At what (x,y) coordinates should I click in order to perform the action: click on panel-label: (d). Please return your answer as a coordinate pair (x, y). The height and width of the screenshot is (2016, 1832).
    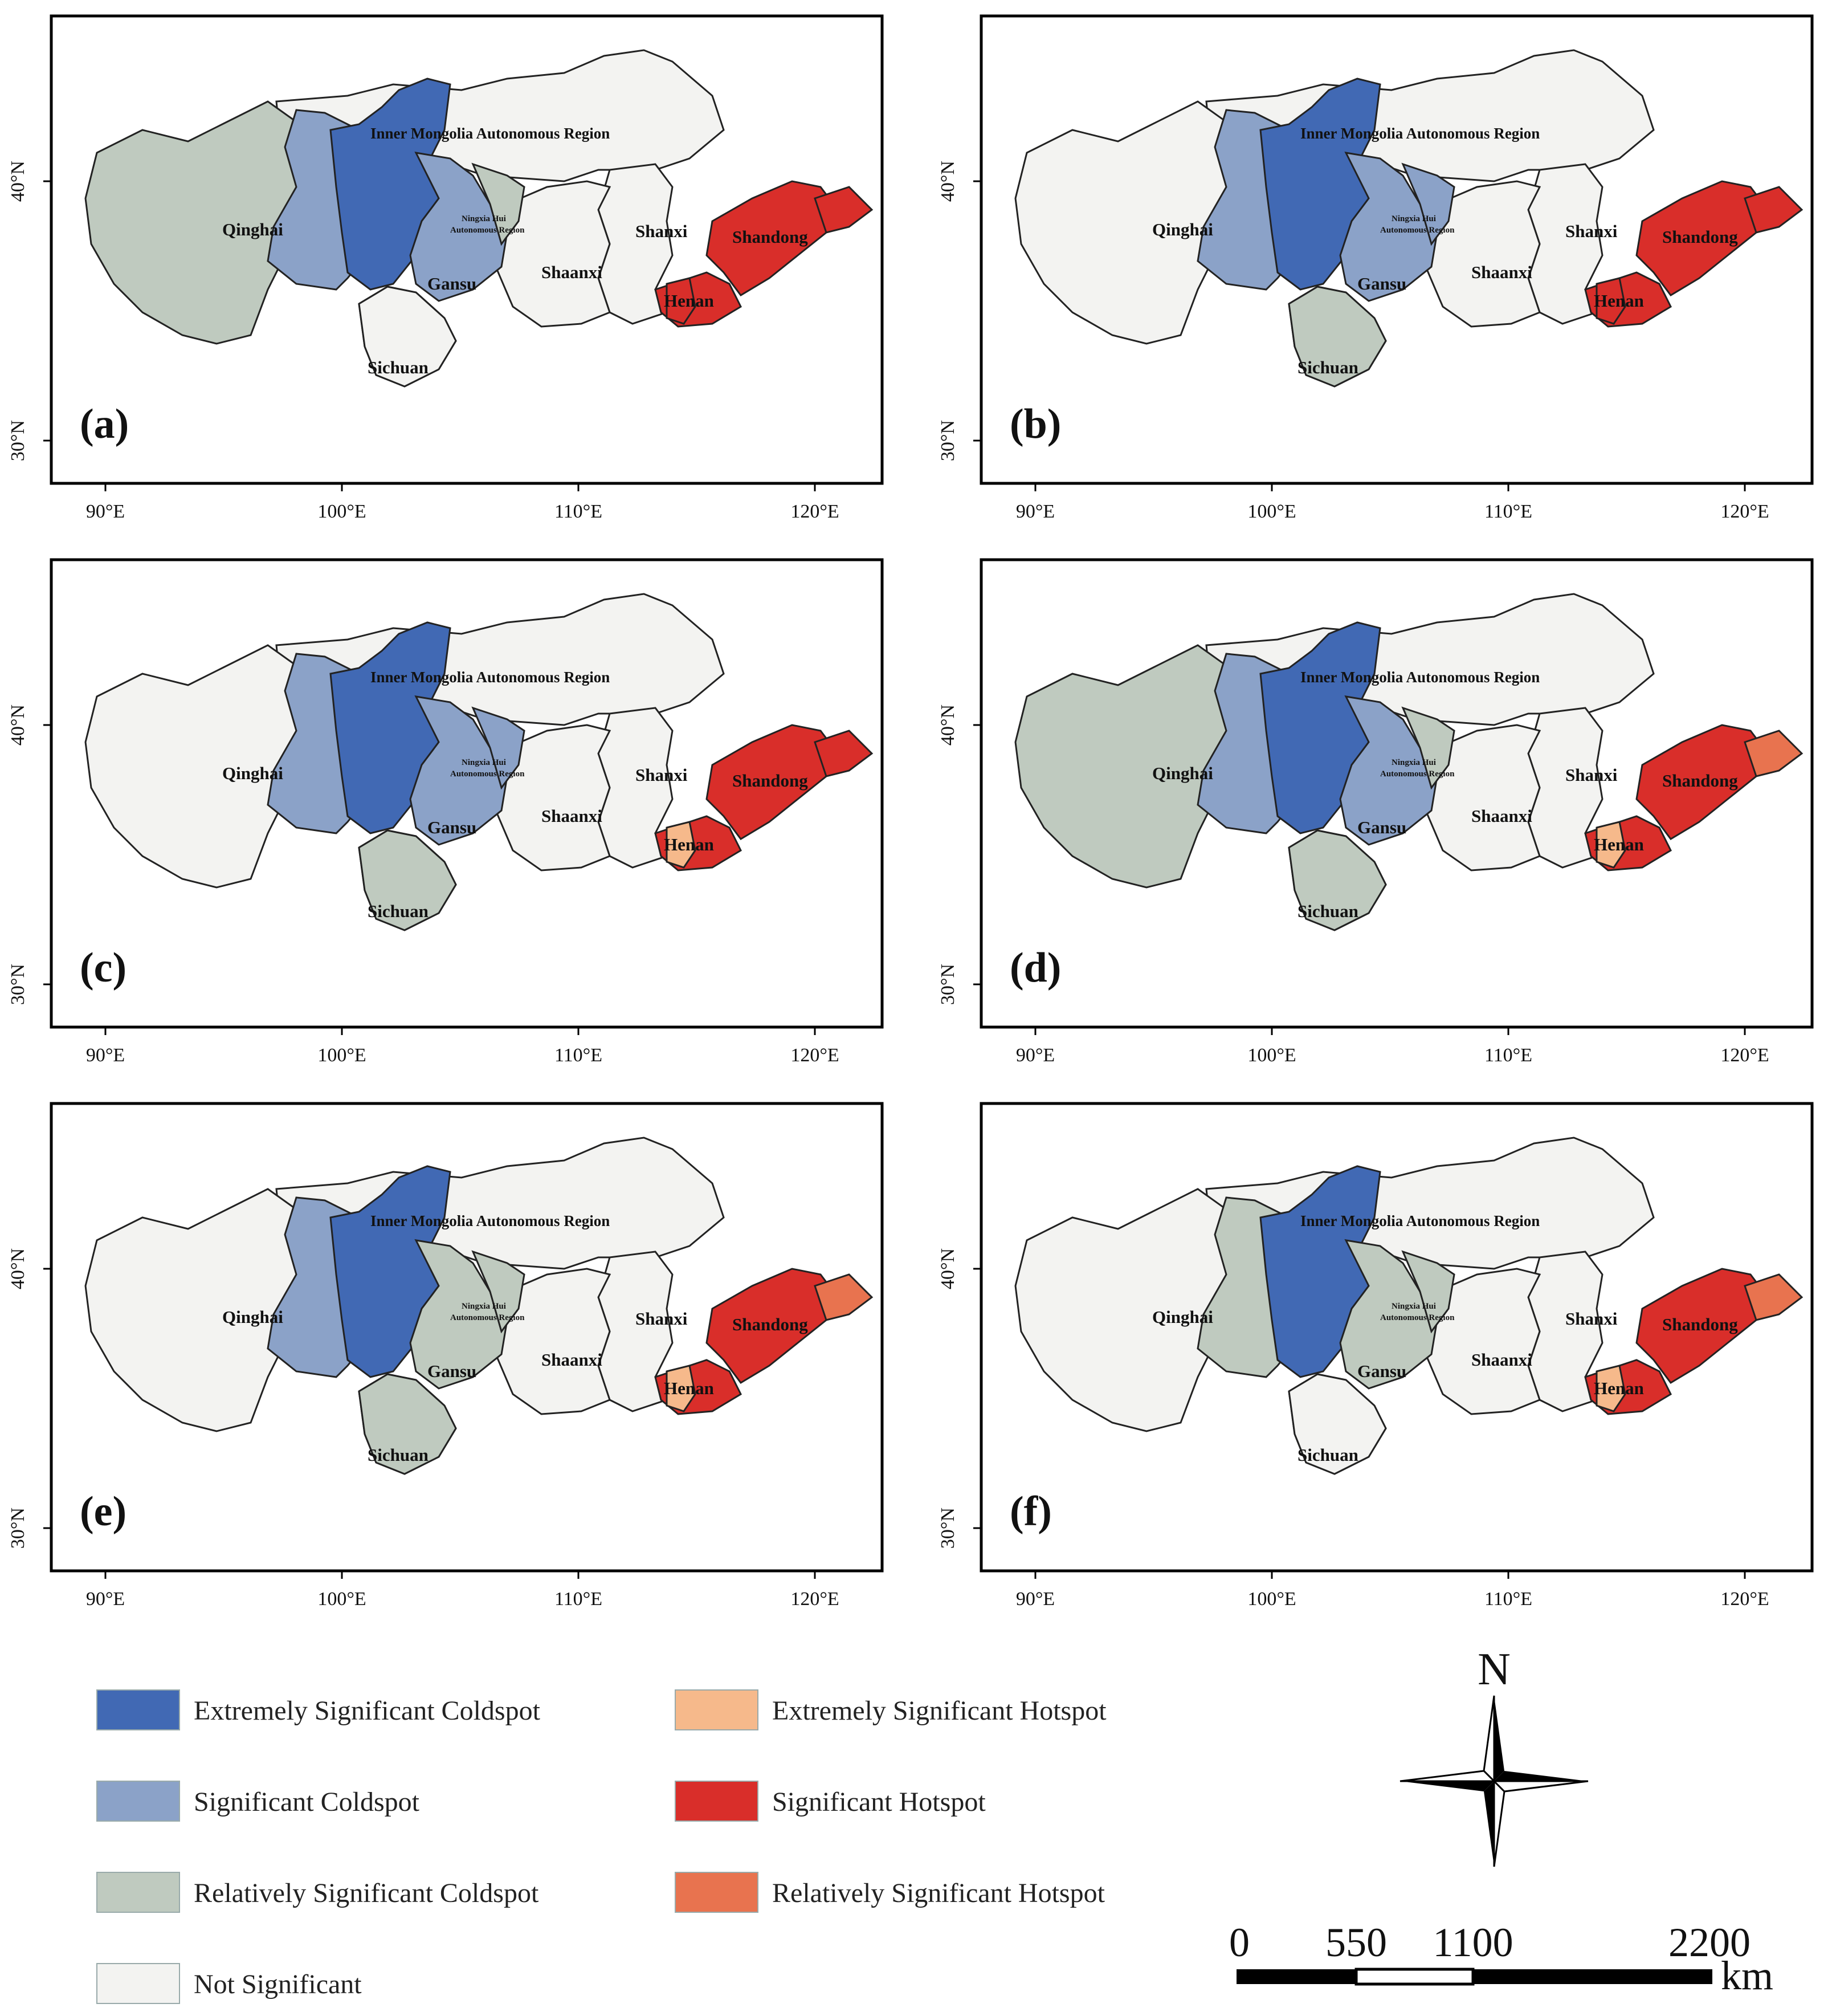
    Looking at the image, I should click on (1035, 967).